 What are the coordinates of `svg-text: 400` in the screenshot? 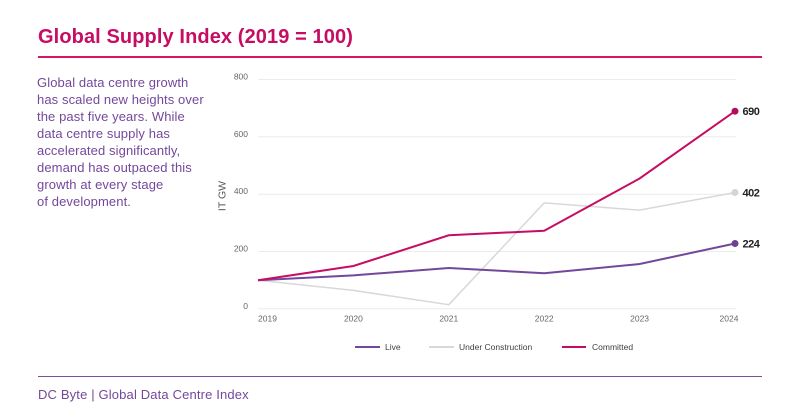 It's located at (241, 191).